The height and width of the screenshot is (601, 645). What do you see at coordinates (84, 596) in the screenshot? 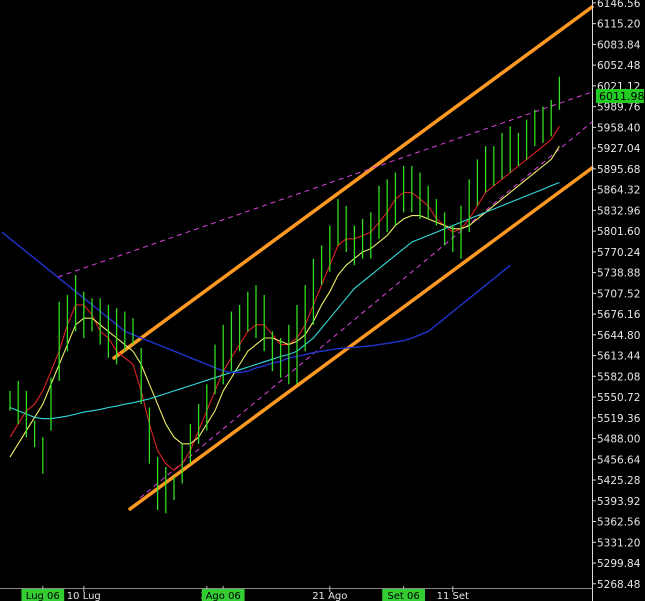
I see `x-tick-label: 10 Lug` at bounding box center [84, 596].